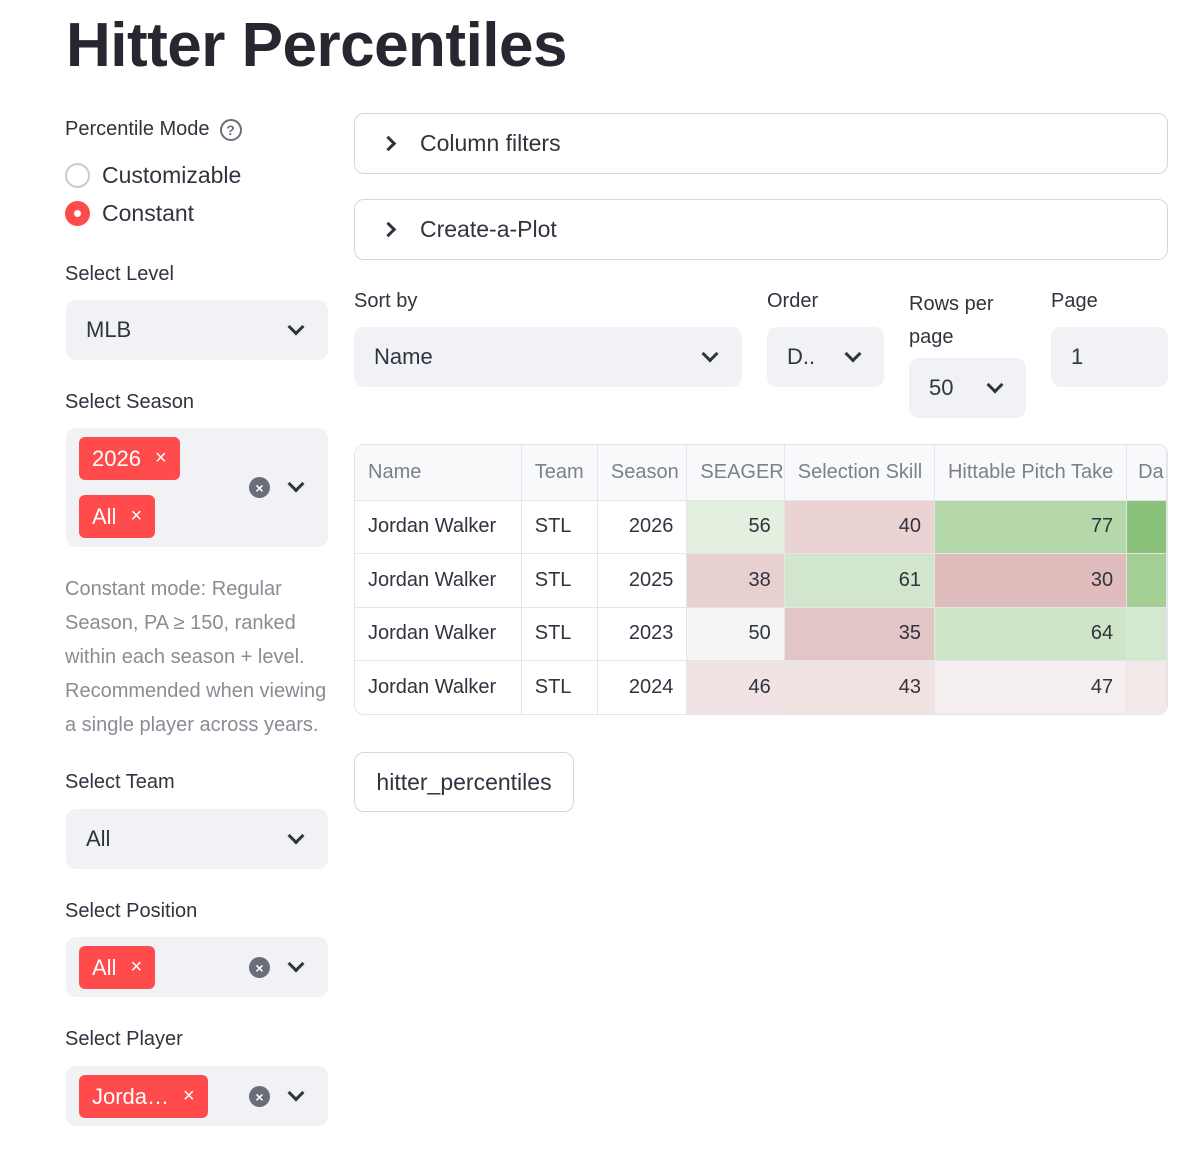  Describe the element at coordinates (129, 402) in the screenshot. I see `select-season-label: Select Season` at that location.